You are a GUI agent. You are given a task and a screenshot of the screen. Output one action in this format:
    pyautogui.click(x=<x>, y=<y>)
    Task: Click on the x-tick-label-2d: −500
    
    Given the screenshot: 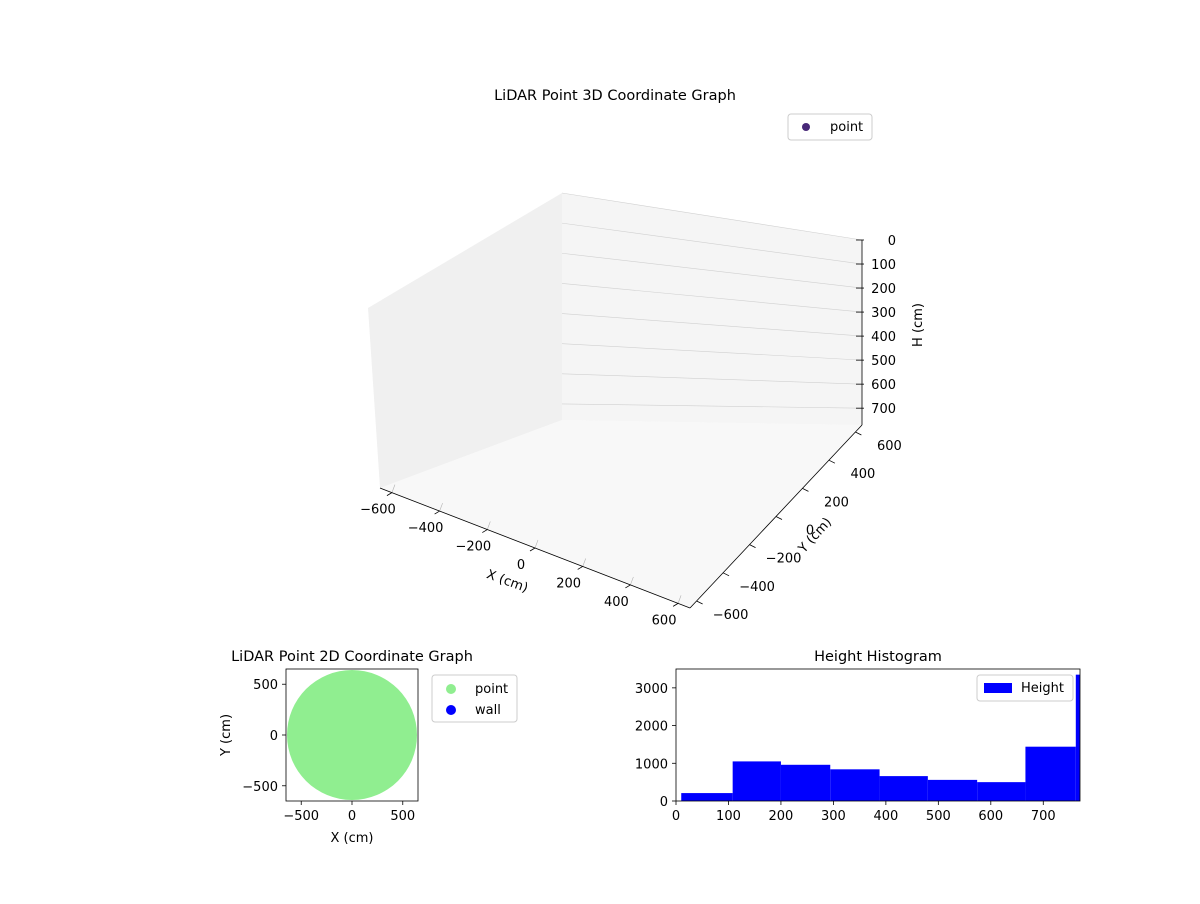 What is the action you would take?
    pyautogui.click(x=301, y=816)
    